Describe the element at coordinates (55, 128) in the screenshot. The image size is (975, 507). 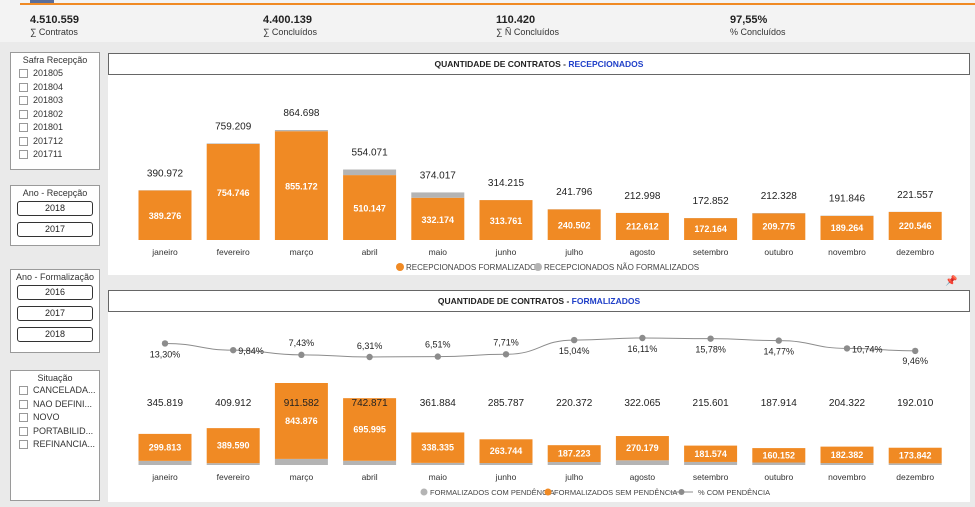
I see `checkbox-item: 201801` at that location.